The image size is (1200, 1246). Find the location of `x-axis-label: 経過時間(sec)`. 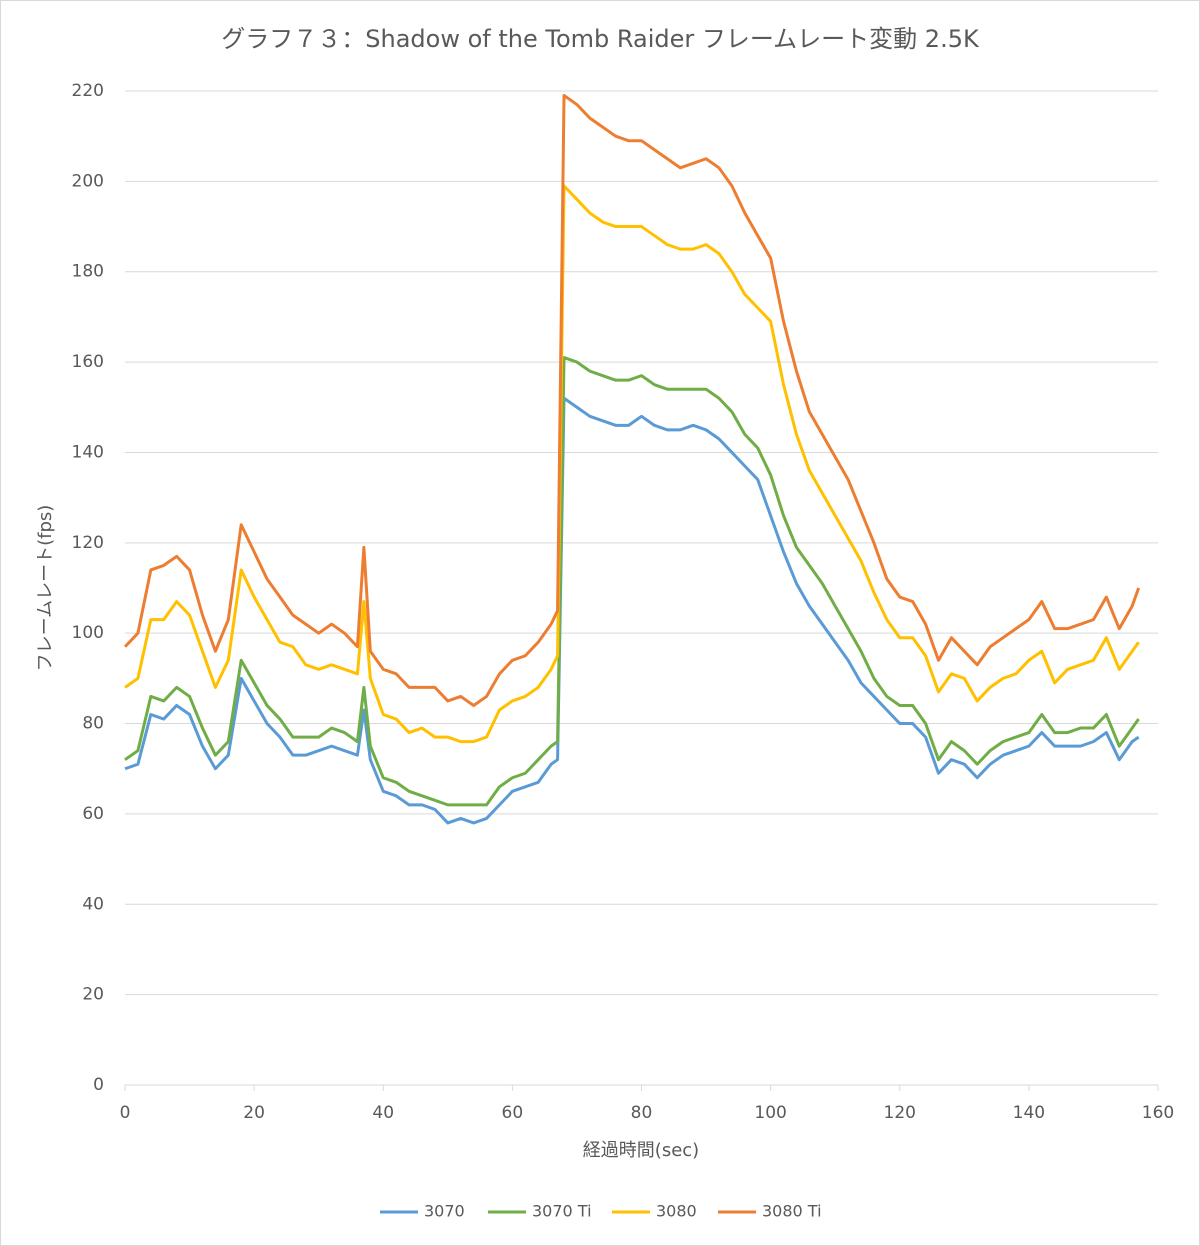

x-axis-label: 経過時間(sec) is located at coordinates (641, 1150).